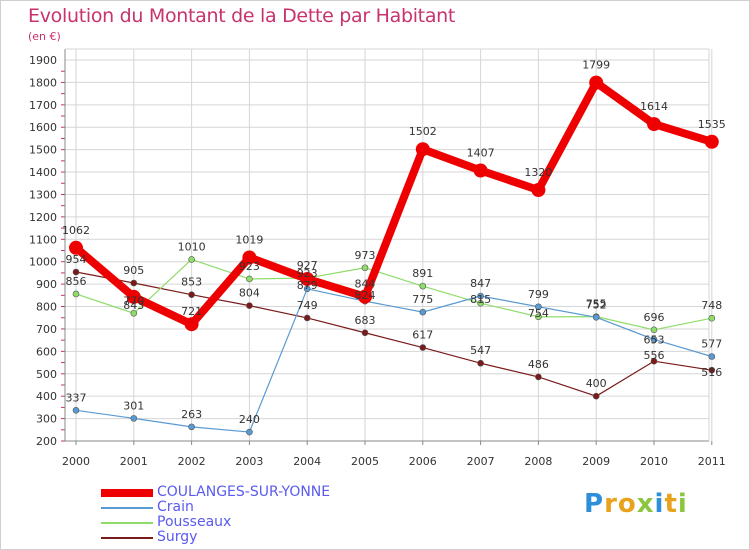 This screenshot has height=550, width=750. What do you see at coordinates (46, 374) in the screenshot?
I see `y-tick-label: 500` at bounding box center [46, 374].